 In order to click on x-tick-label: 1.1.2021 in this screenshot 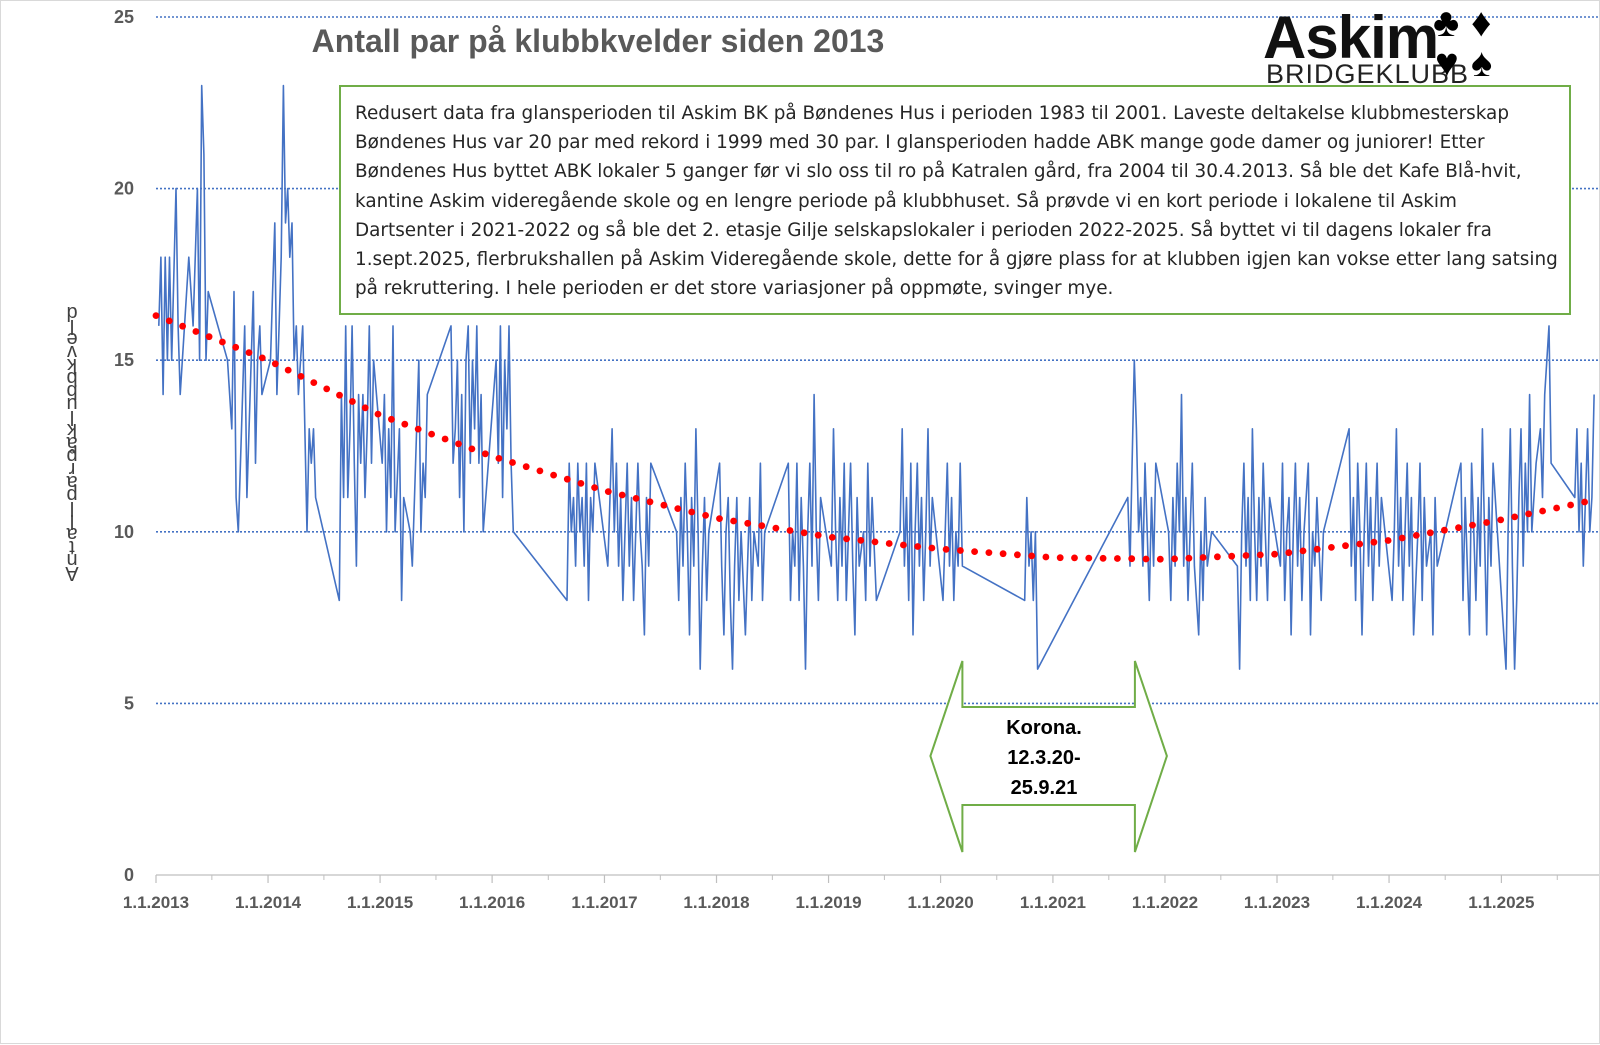, I will do `click(1053, 902)`.